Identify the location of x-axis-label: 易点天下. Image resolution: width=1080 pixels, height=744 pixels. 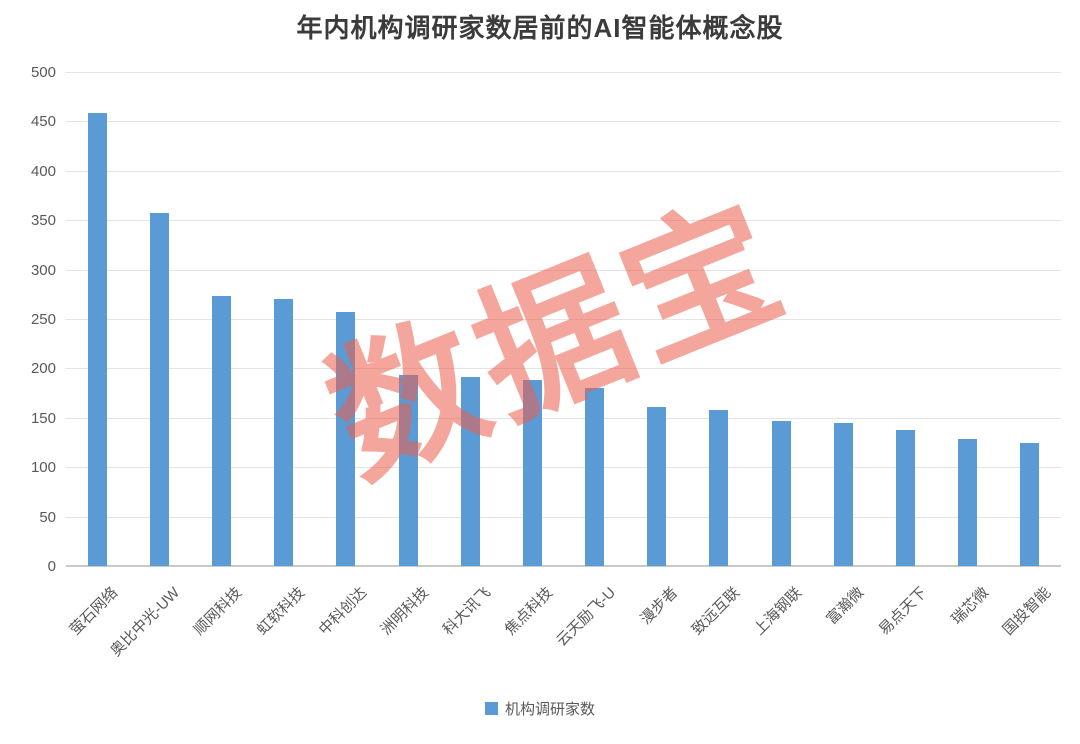
(902, 611).